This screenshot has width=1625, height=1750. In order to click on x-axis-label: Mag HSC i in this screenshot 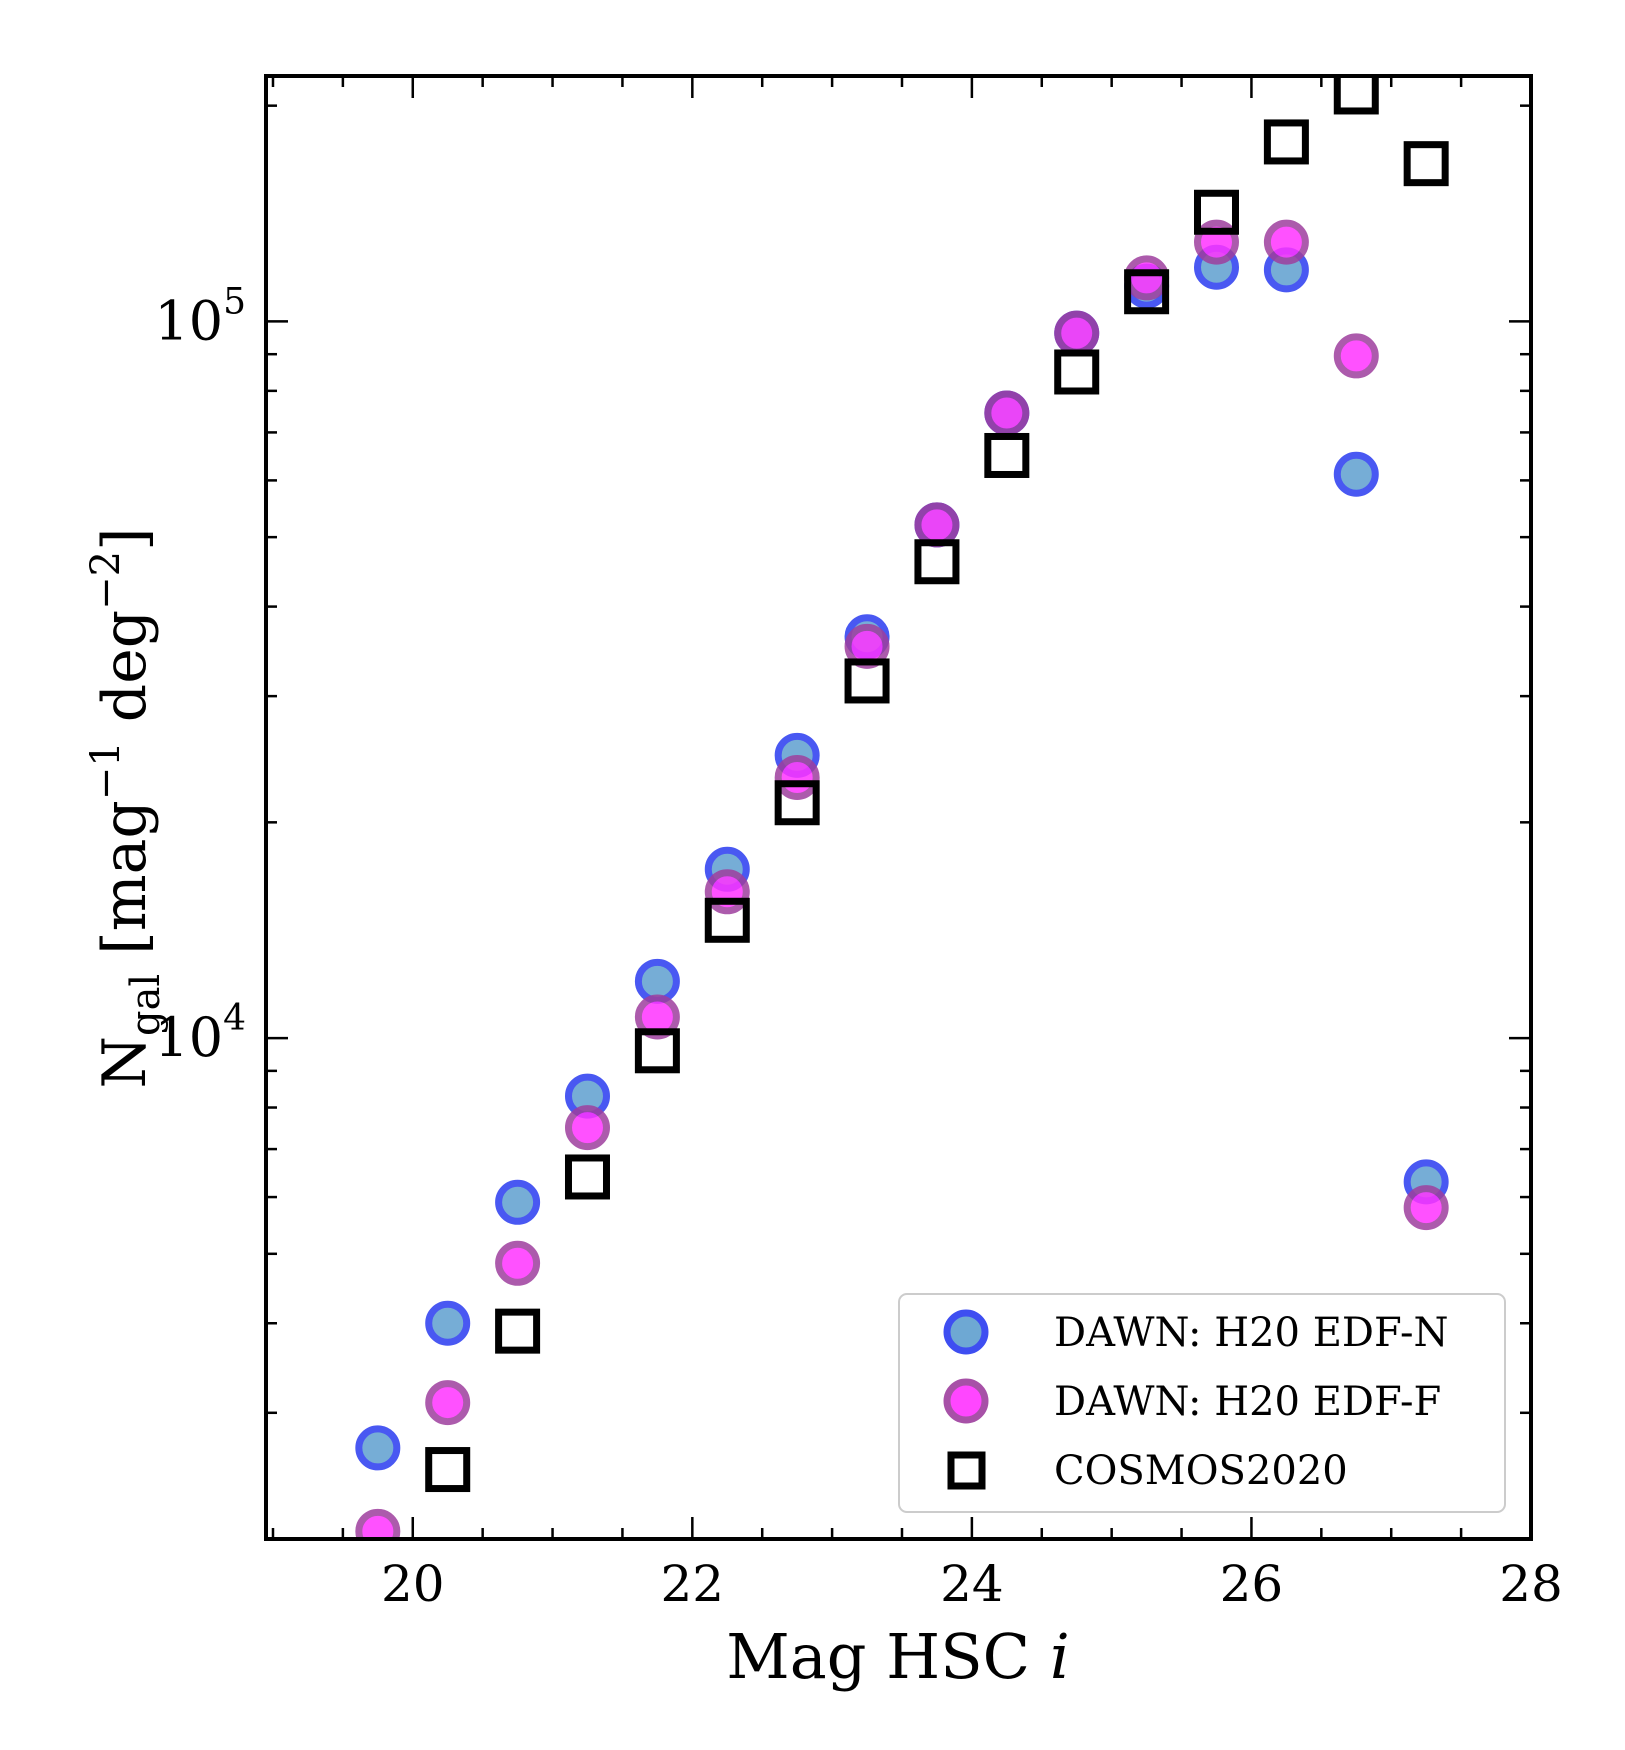, I will do `click(897, 1656)`.